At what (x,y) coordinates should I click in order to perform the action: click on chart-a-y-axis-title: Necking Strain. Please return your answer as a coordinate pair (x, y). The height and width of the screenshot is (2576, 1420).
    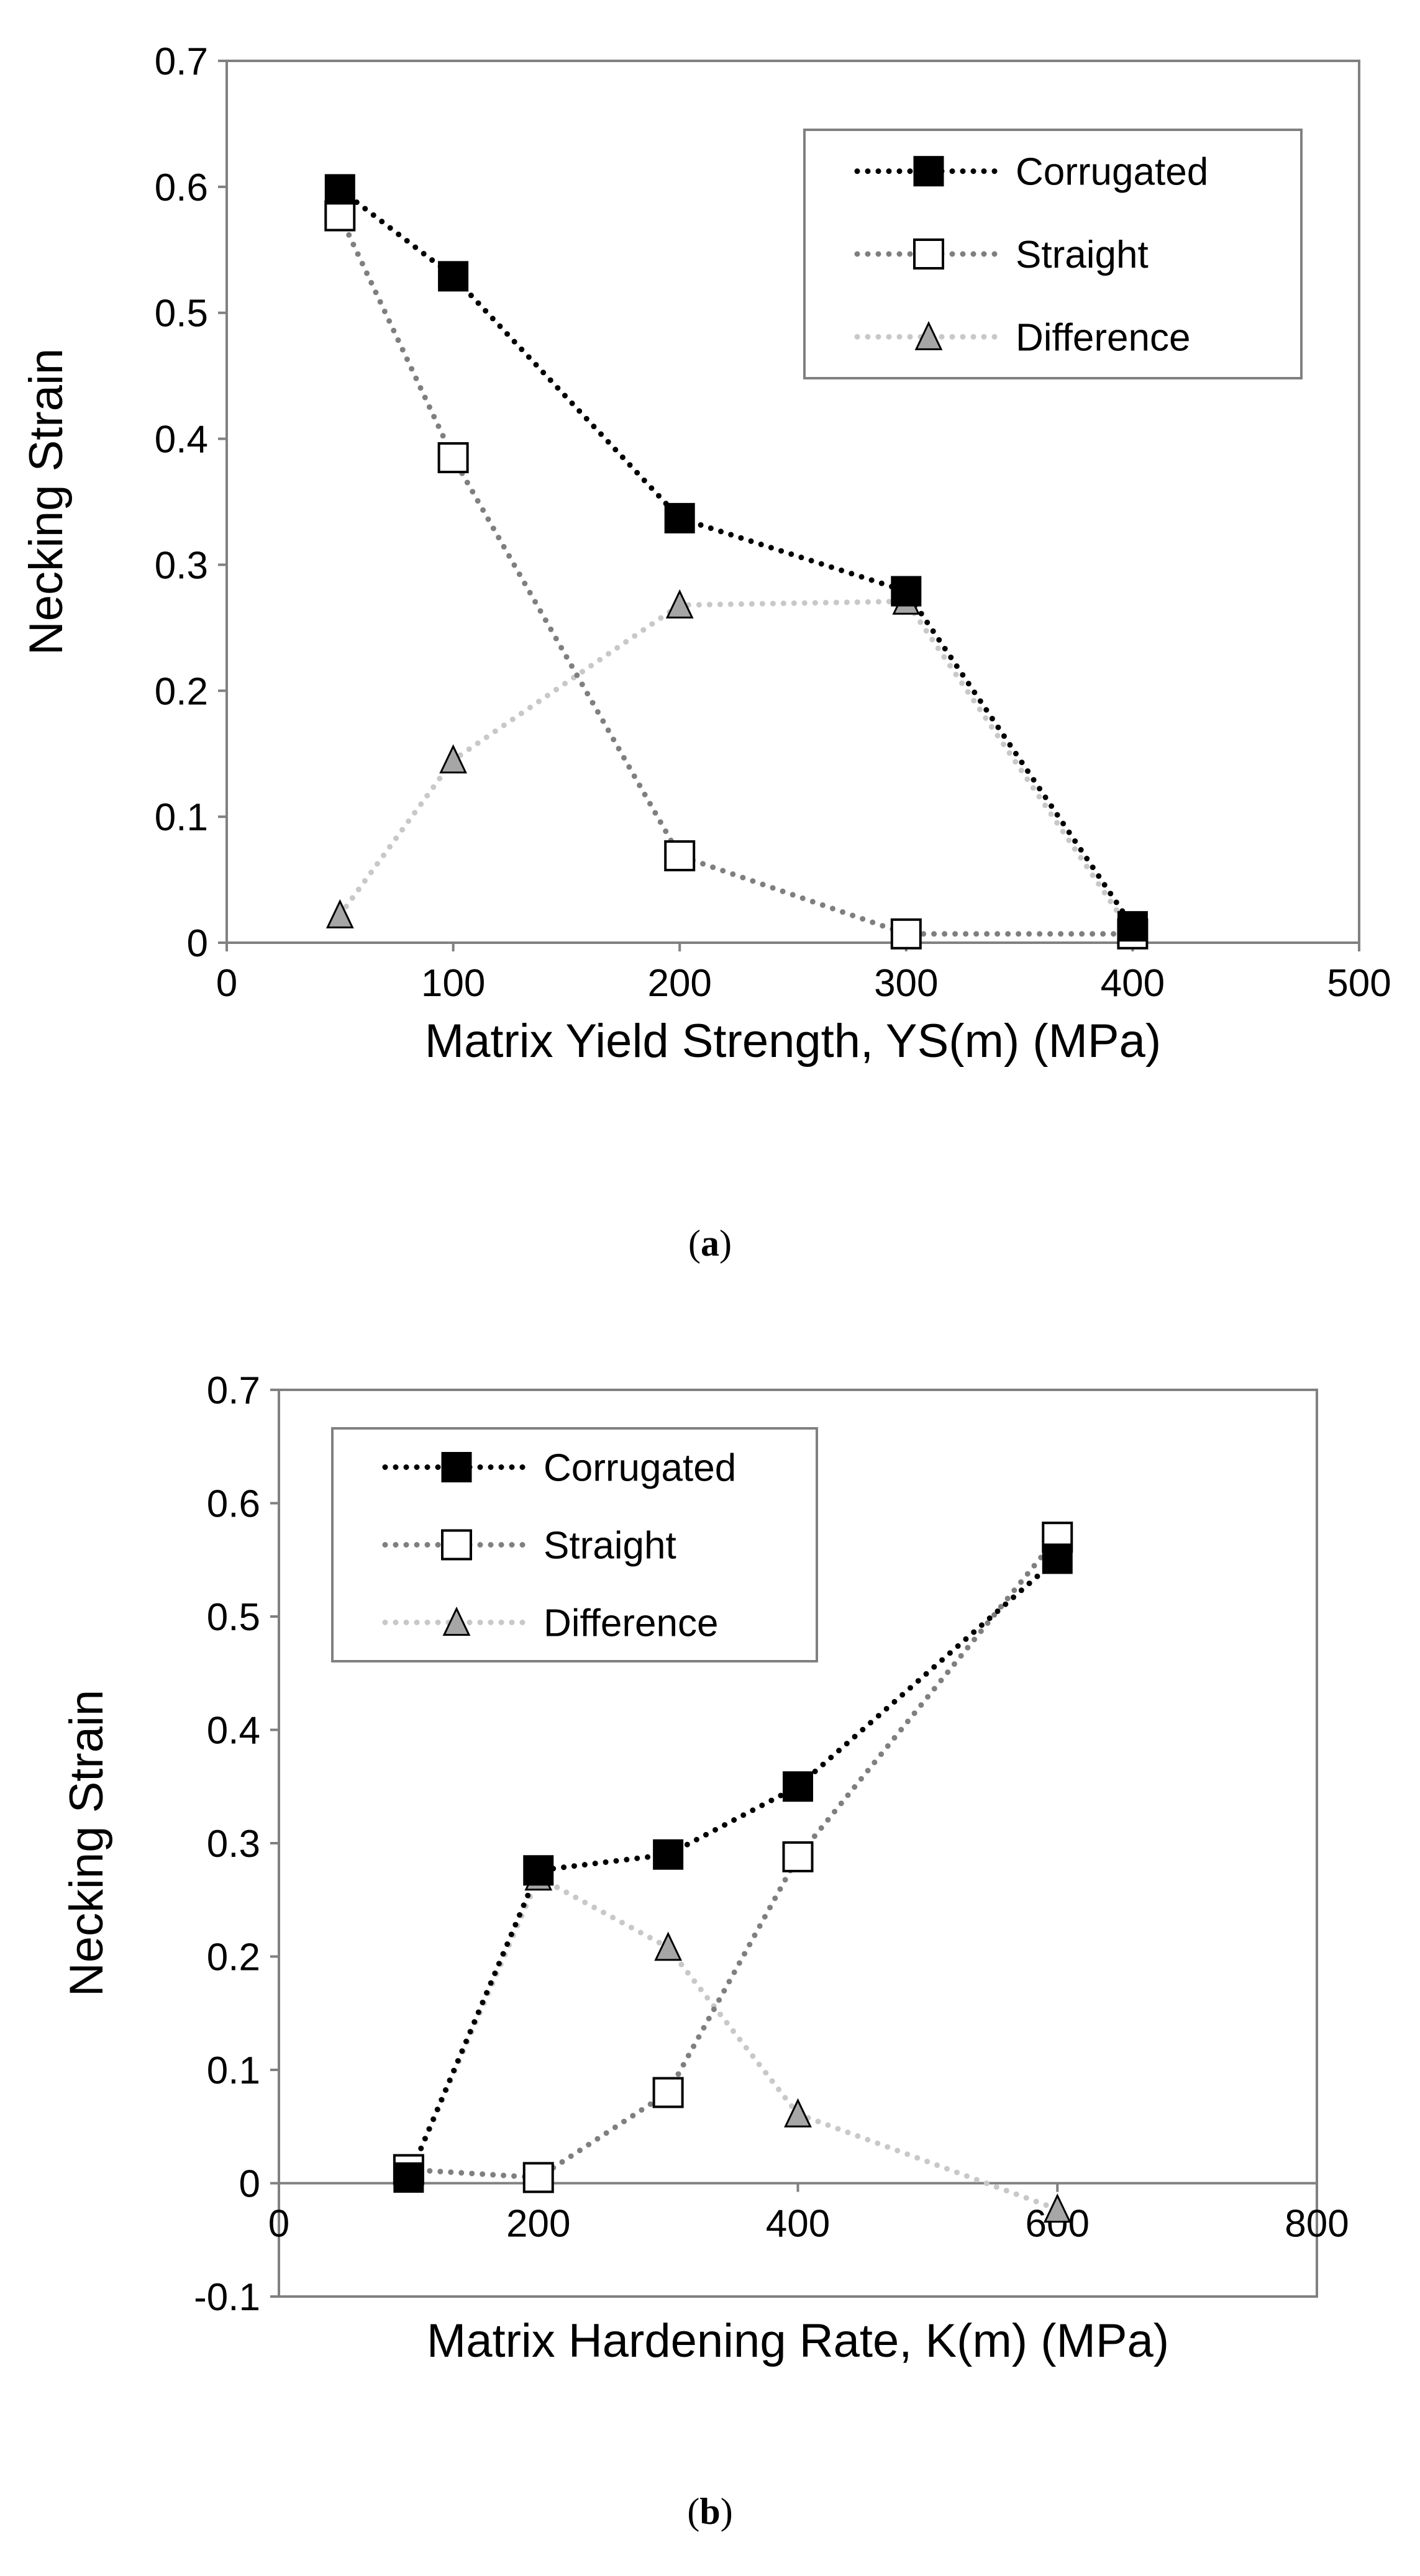
    Looking at the image, I should click on (47, 501).